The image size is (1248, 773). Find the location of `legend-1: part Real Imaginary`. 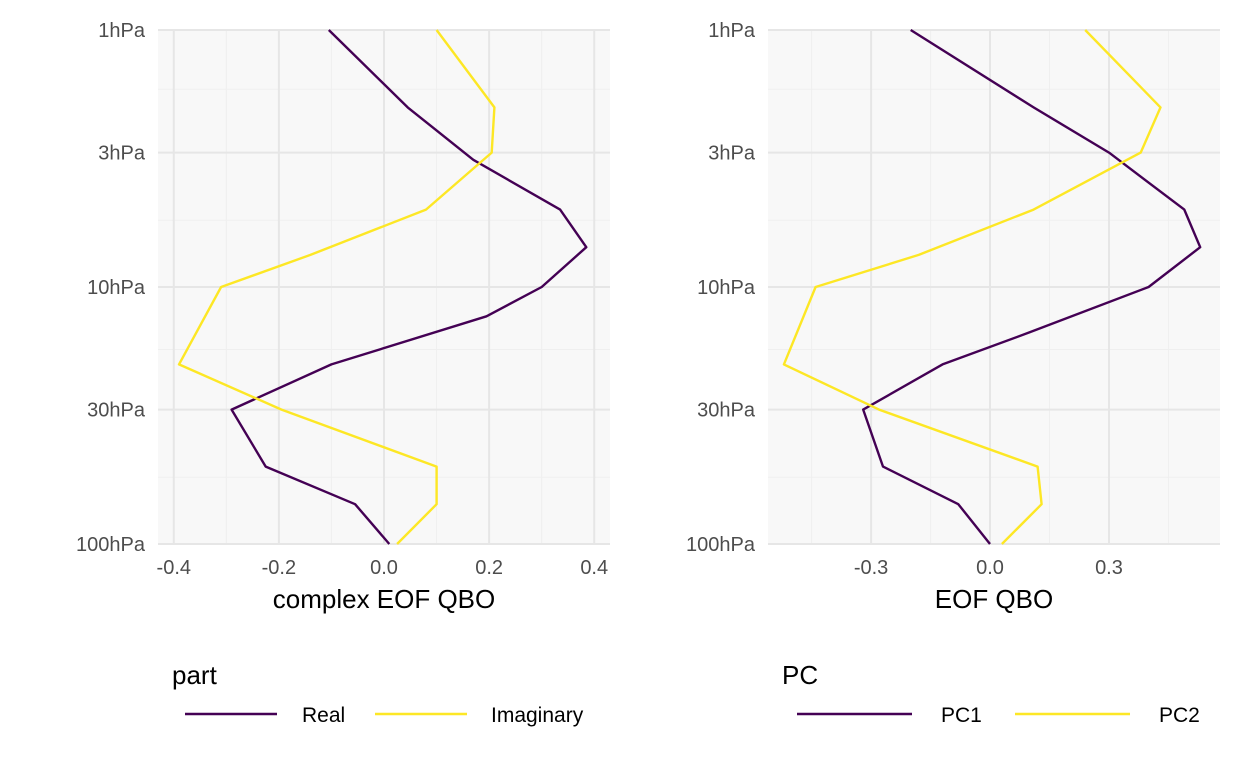

legend-1: part Real Imaginary is located at coordinates (378, 693).